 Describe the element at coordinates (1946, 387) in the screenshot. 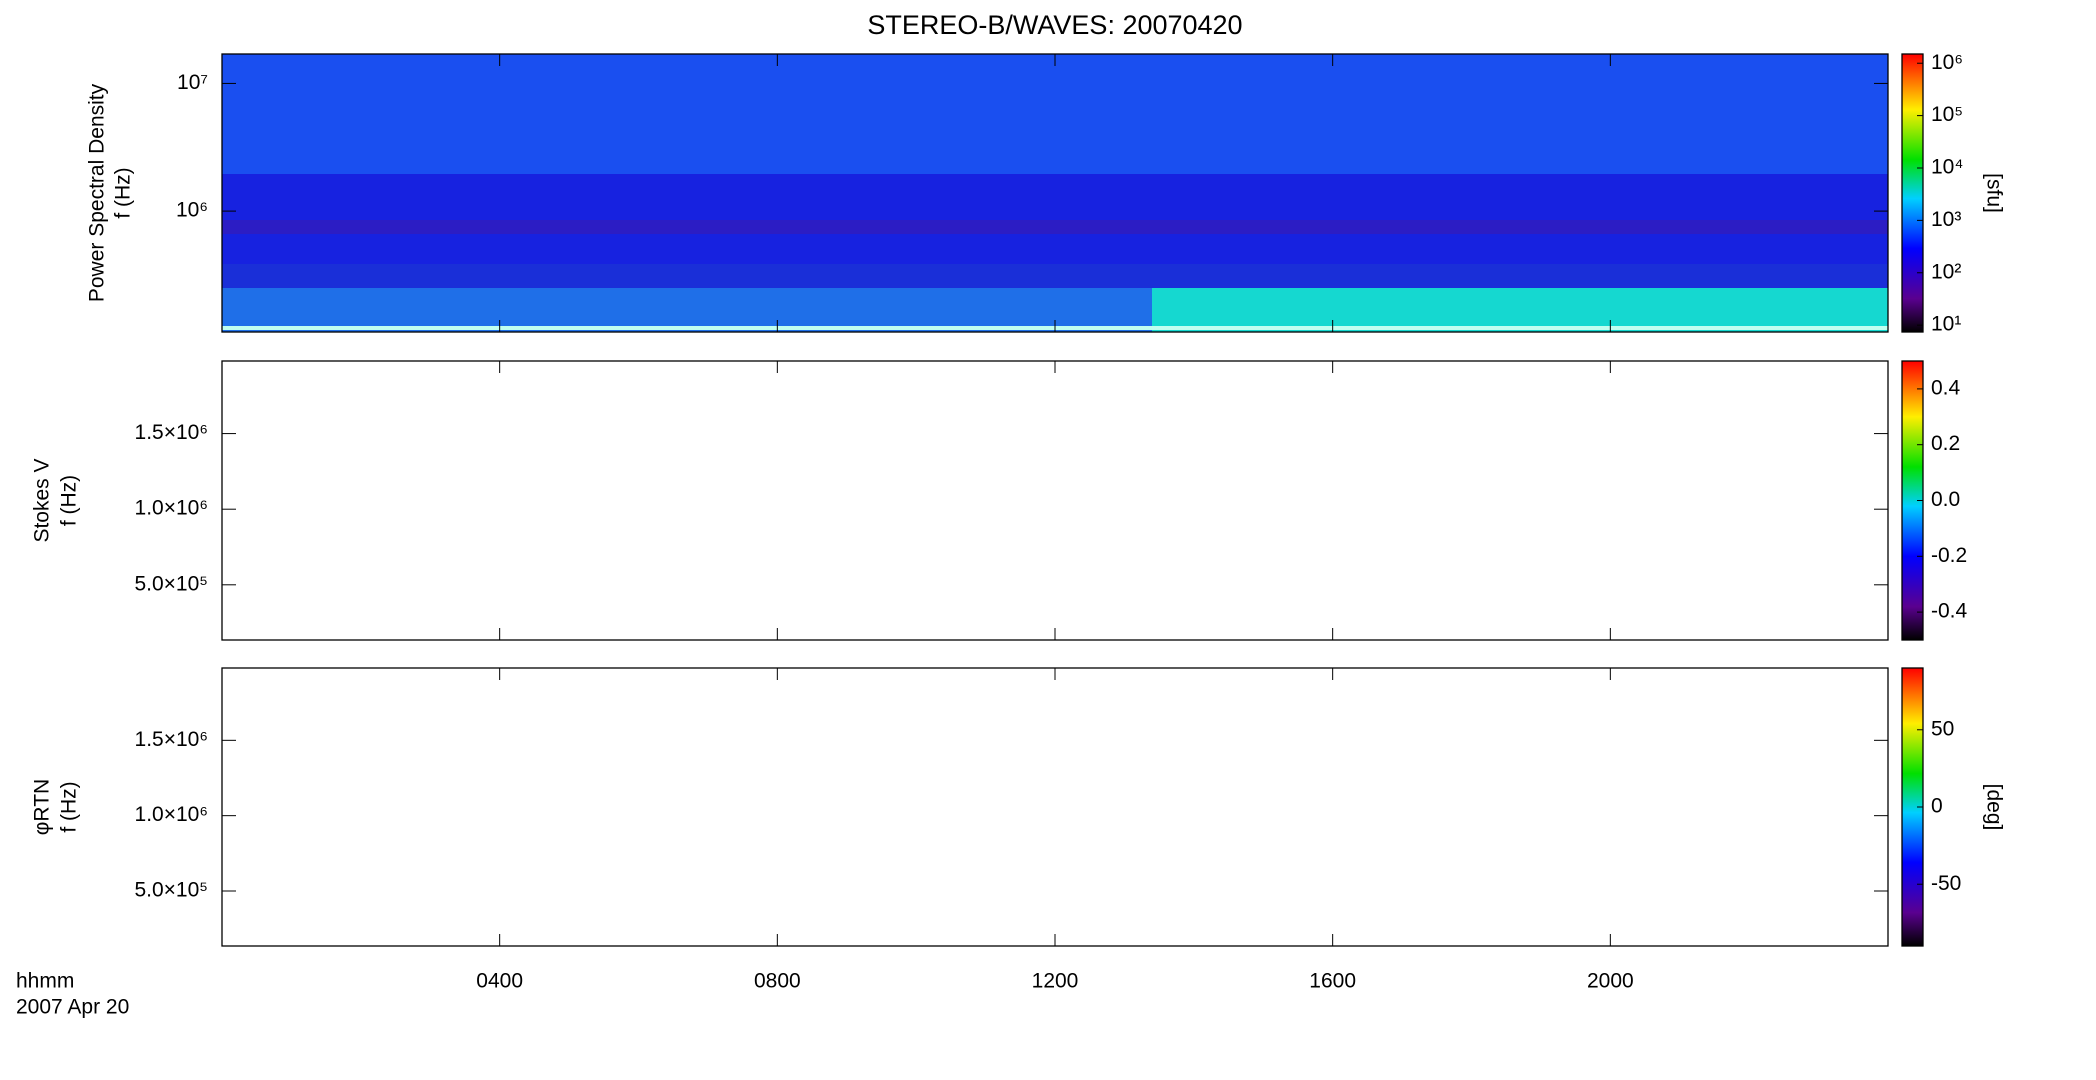

I see `colorbar-tick-label: 0.4` at that location.